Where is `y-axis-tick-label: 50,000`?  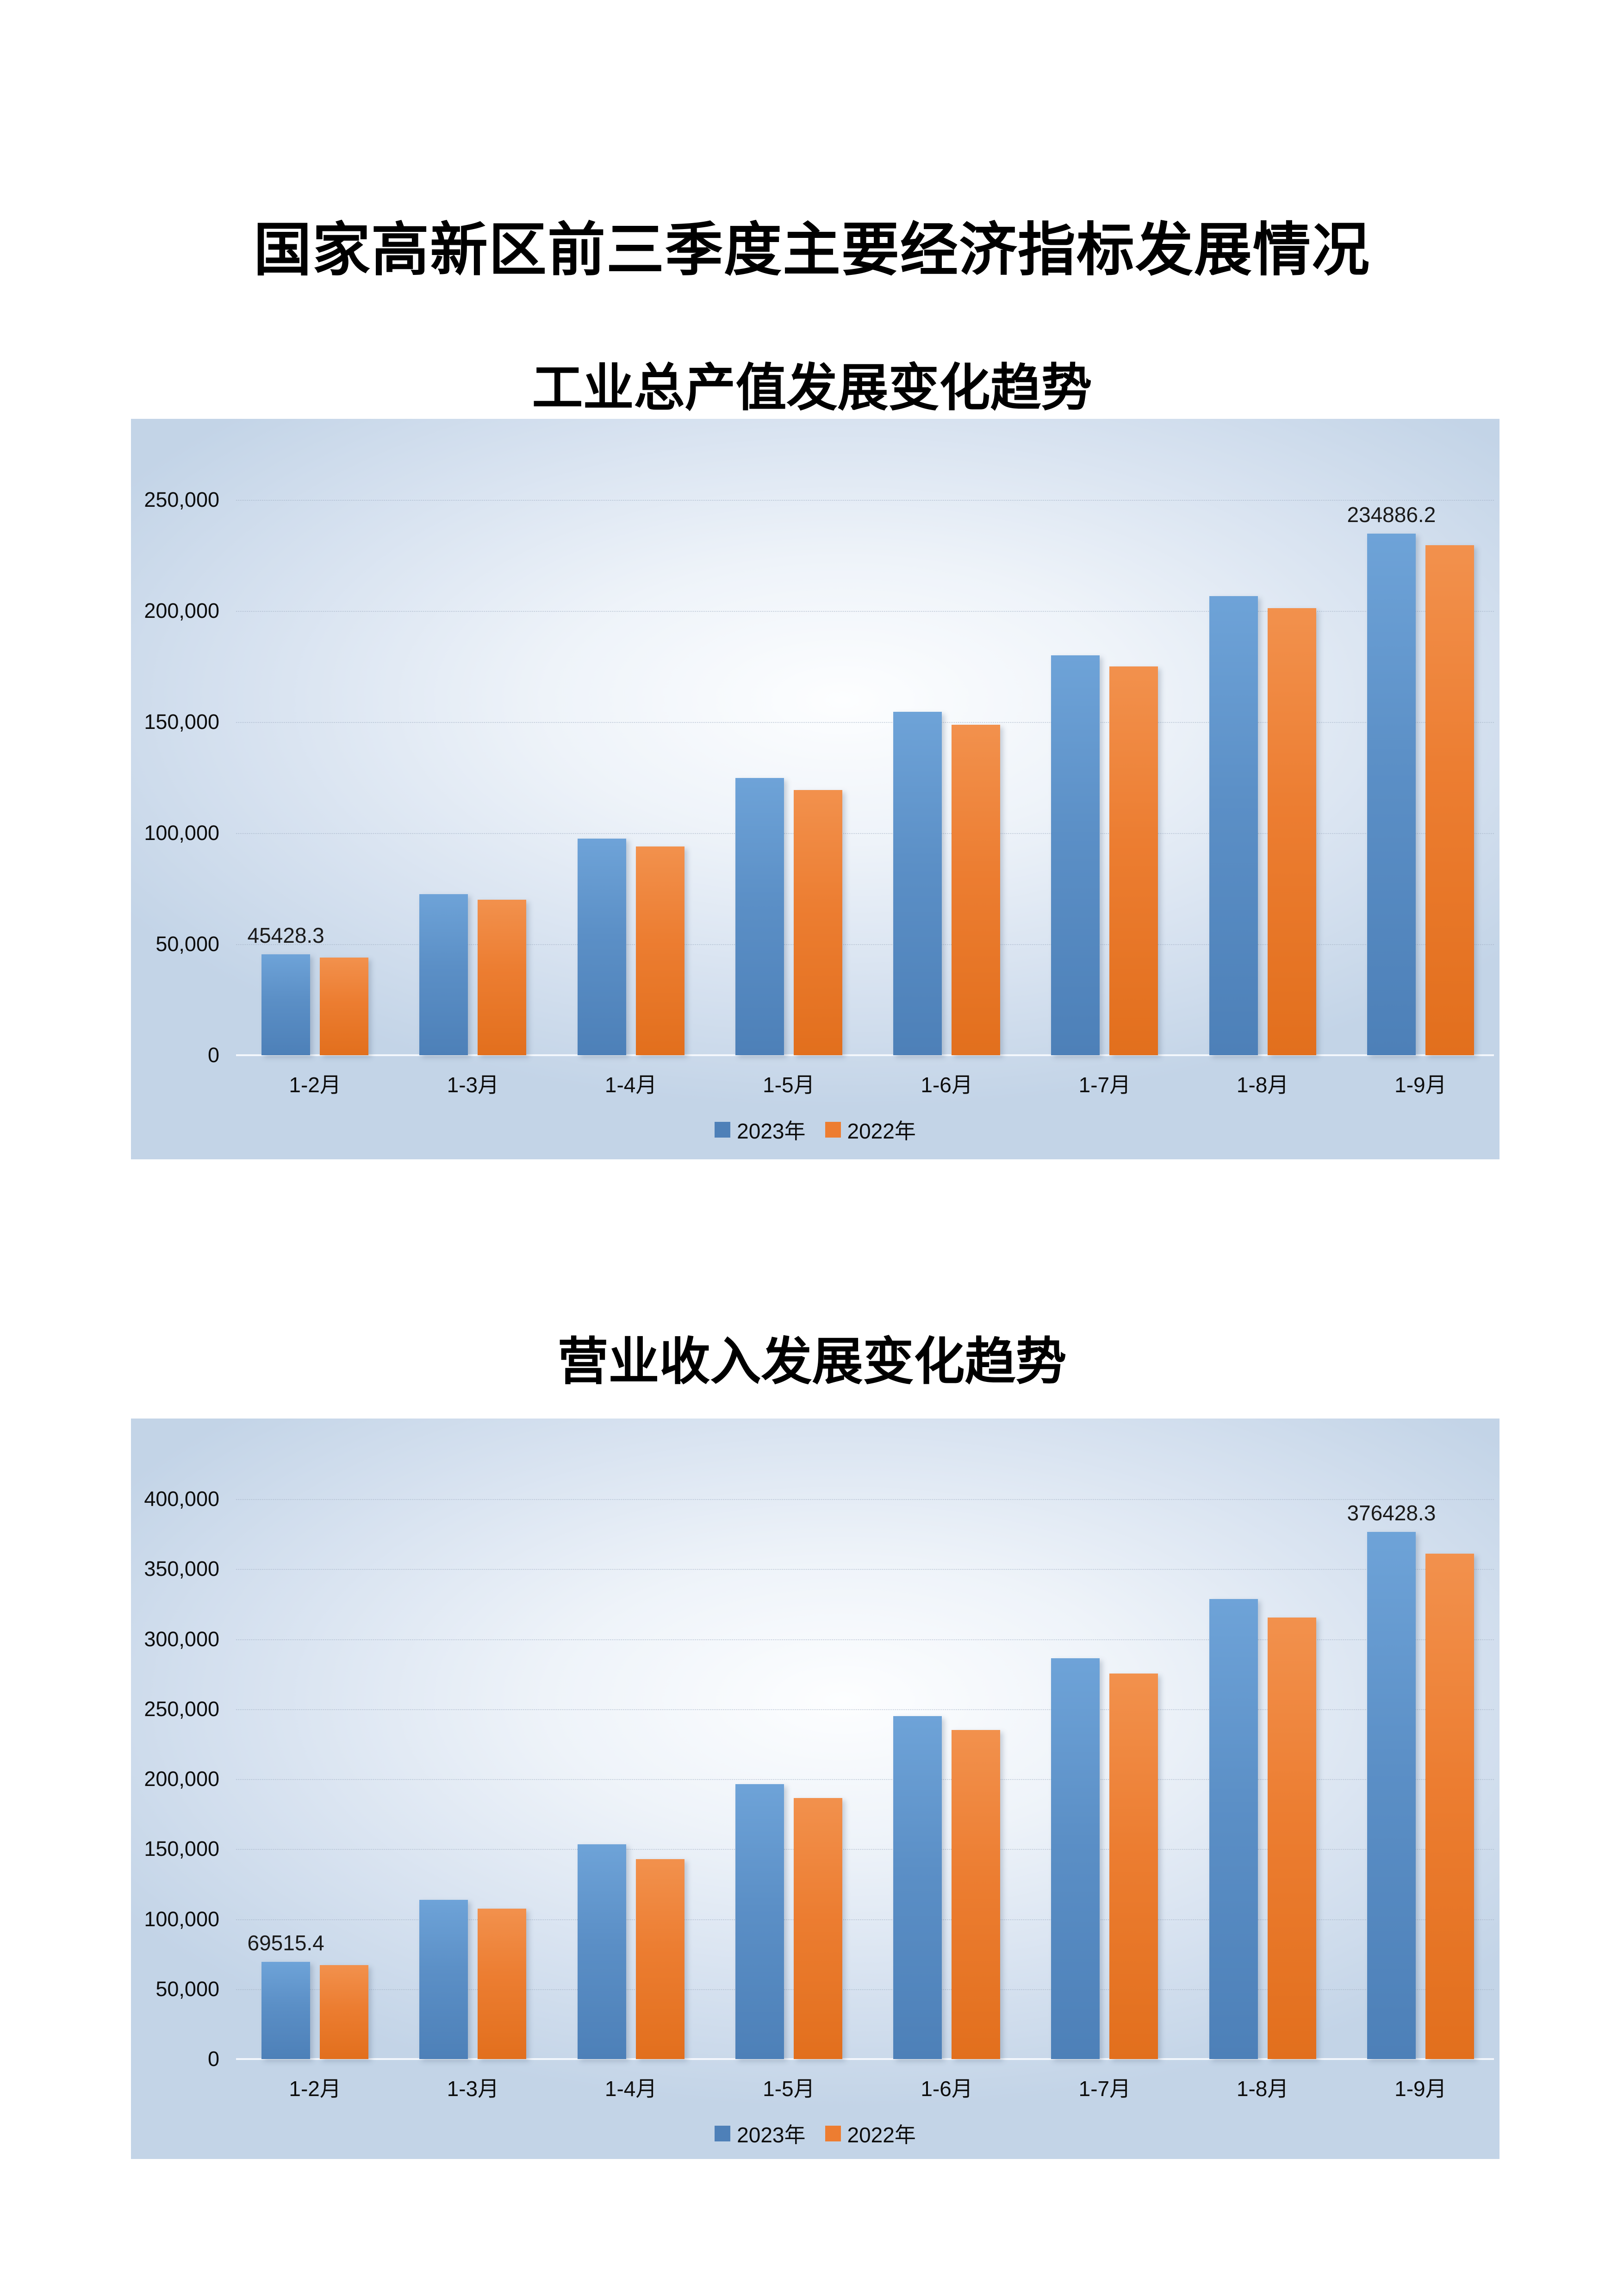
y-axis-tick-label: 50,000 is located at coordinates (187, 1989).